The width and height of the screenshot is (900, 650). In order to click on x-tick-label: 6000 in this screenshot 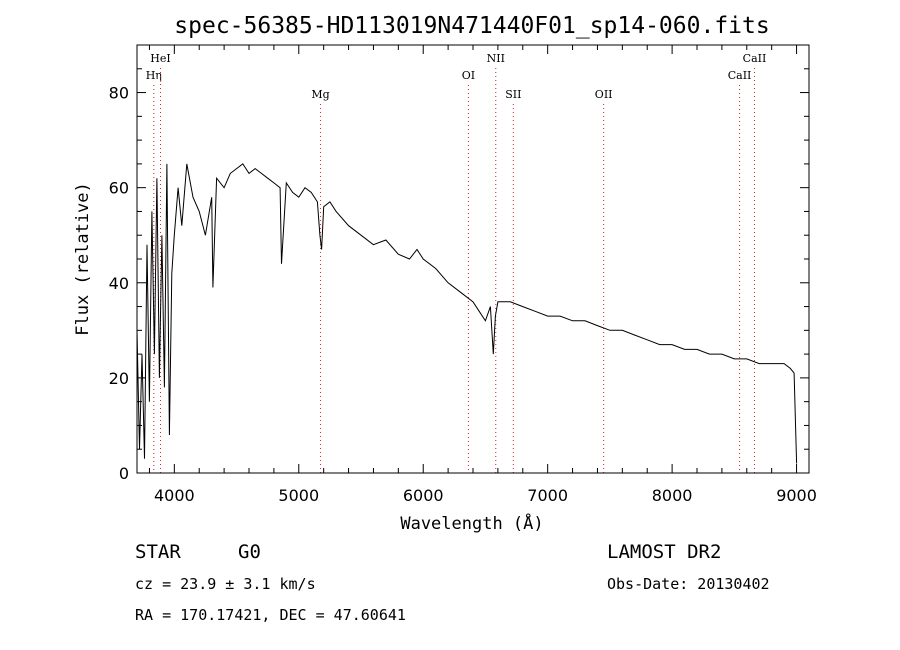, I will do `click(423, 495)`.